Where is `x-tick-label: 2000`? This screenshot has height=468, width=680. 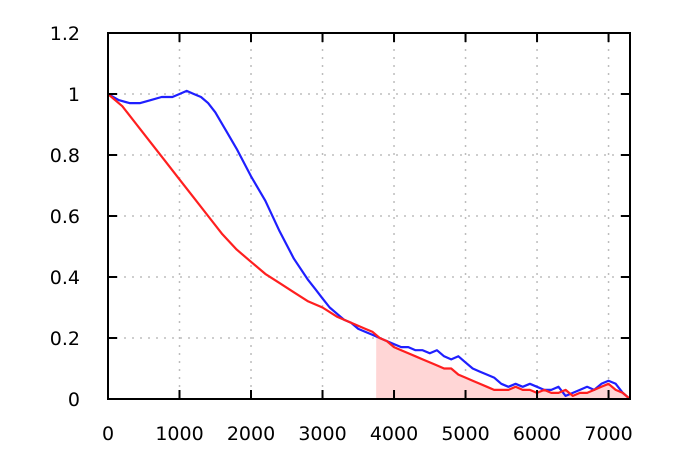 x-tick-label: 2000 is located at coordinates (251, 434).